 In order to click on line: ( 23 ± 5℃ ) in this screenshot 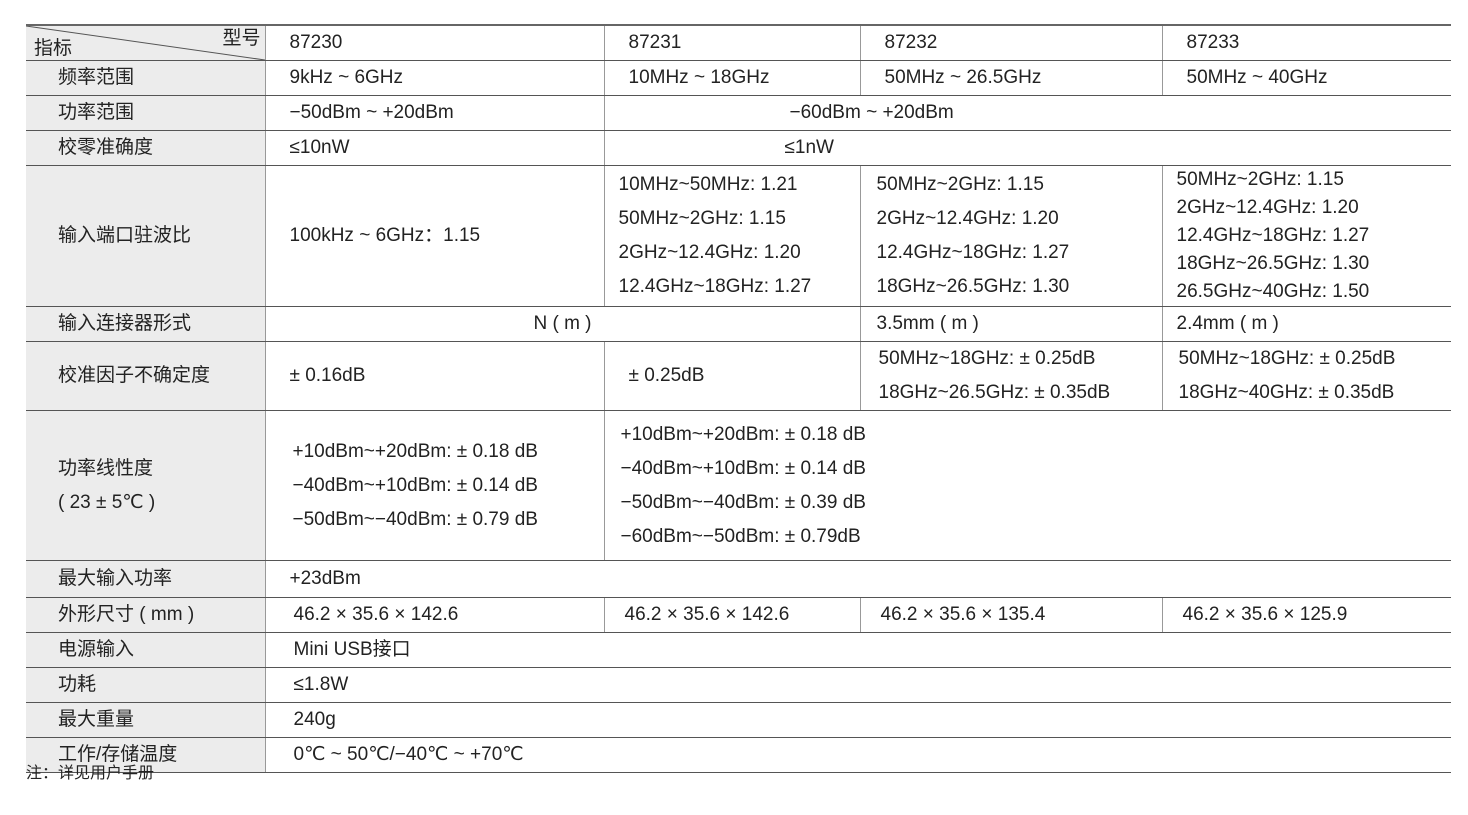, I will do `click(107, 502)`.